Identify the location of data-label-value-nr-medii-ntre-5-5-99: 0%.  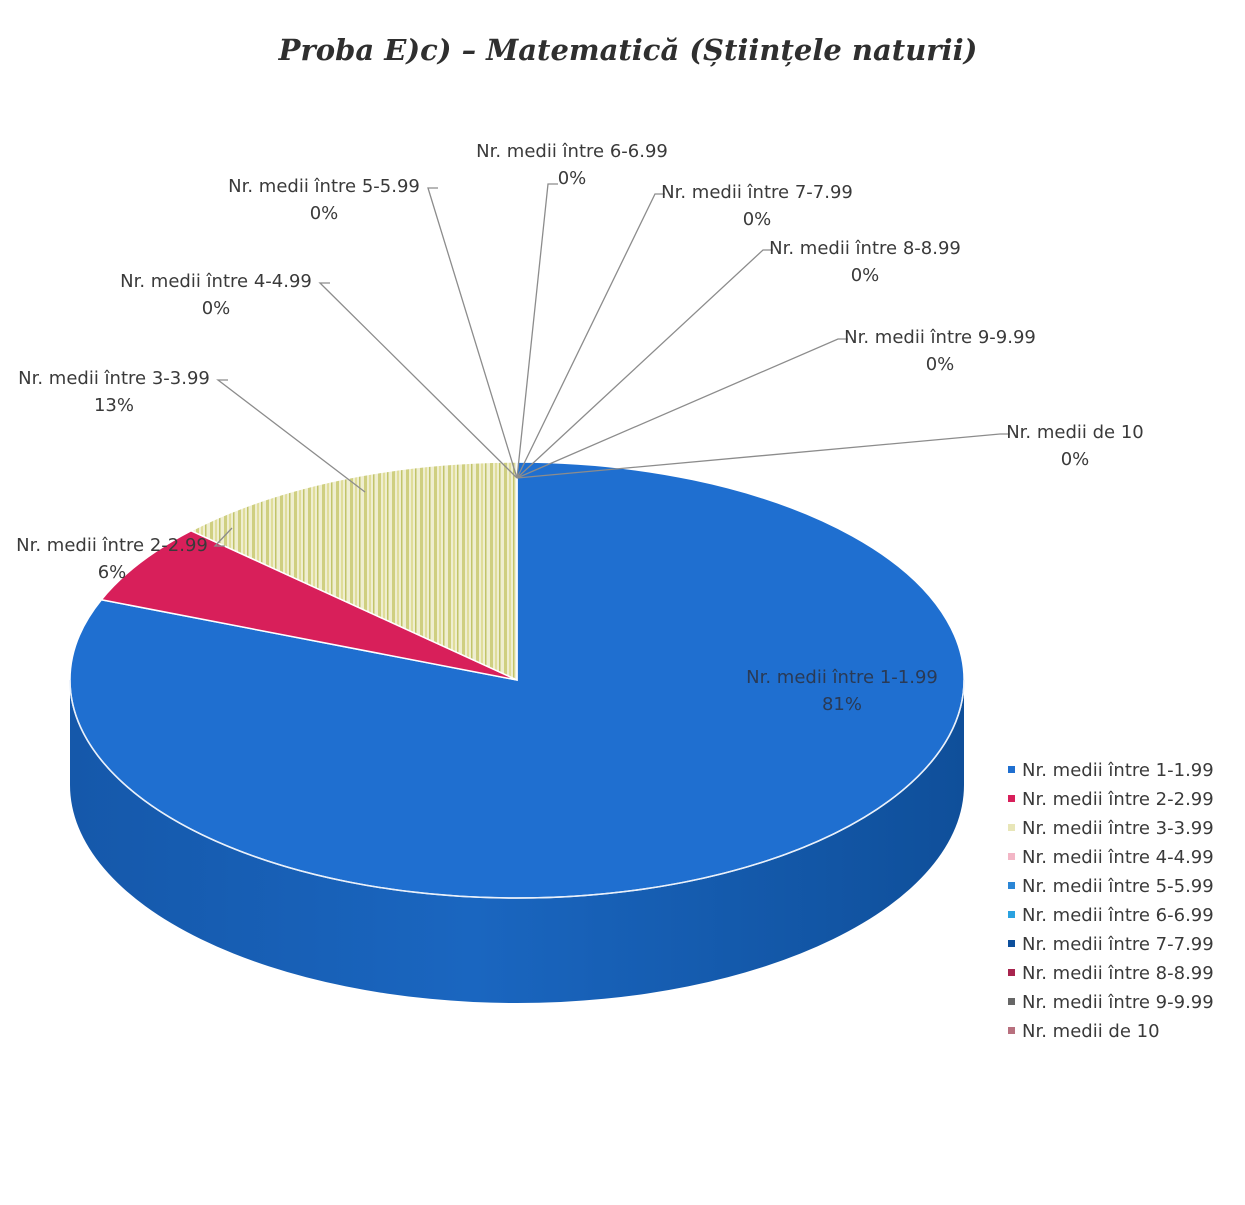
(324, 213).